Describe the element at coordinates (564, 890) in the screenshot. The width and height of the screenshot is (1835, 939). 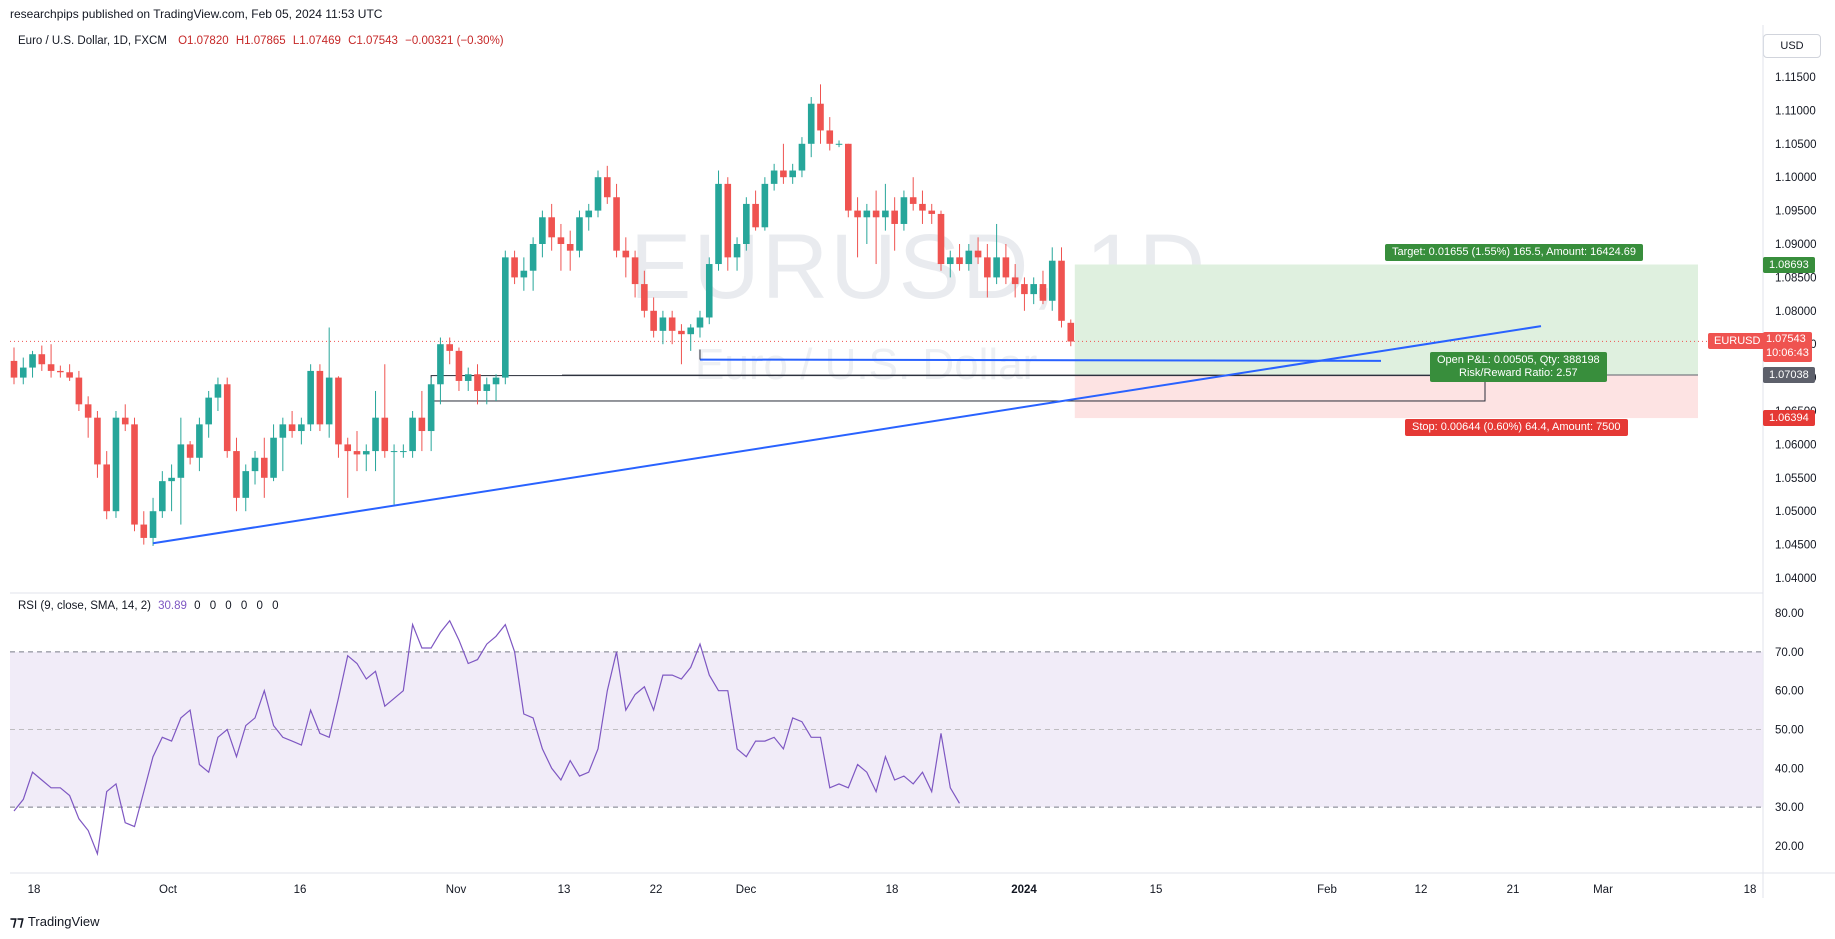
I see `time-tick-label: 13` at that location.